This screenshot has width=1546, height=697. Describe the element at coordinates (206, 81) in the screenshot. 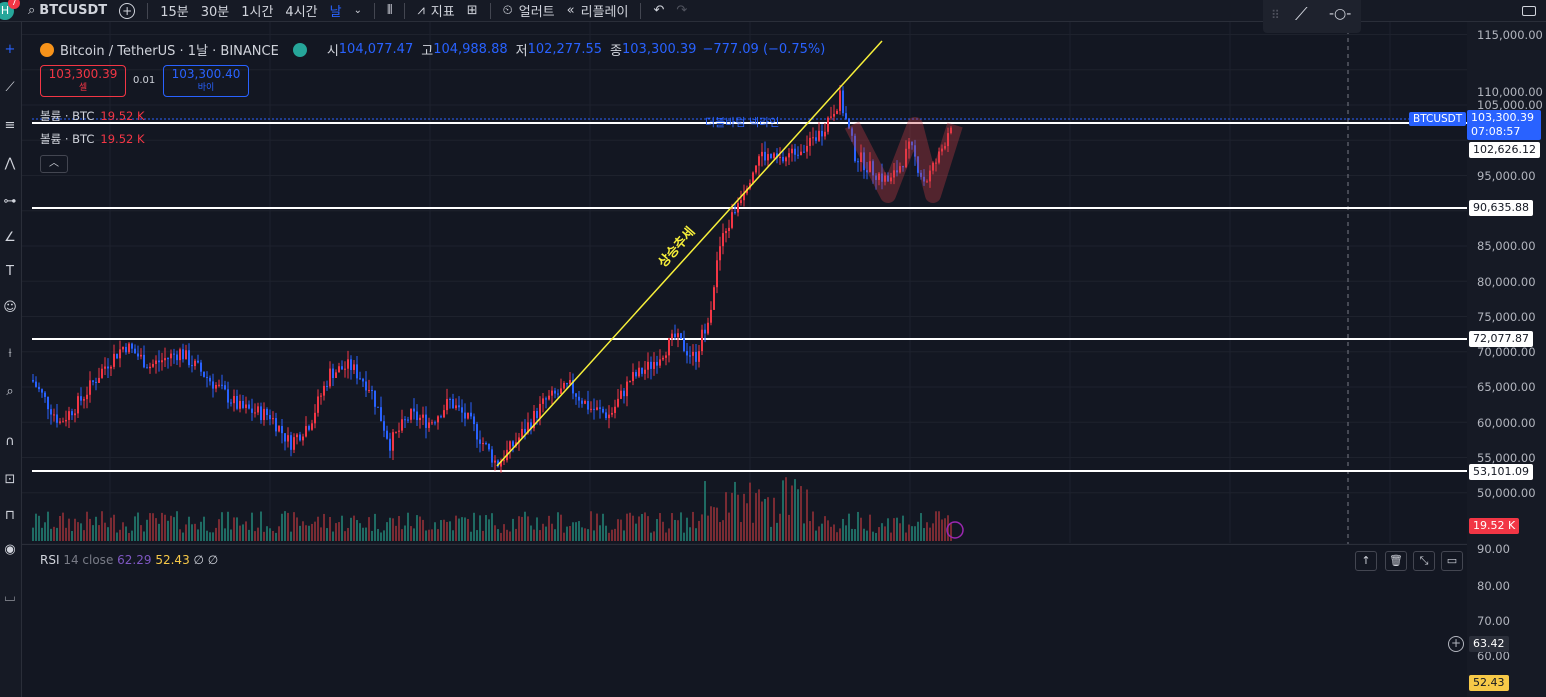

I see `buy-button: 103,300.40 바이` at that location.